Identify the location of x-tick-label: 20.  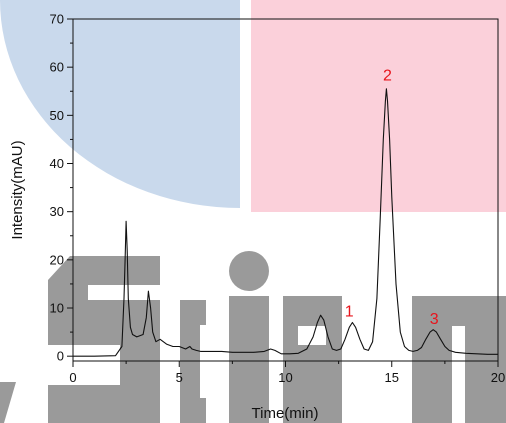
(498, 377).